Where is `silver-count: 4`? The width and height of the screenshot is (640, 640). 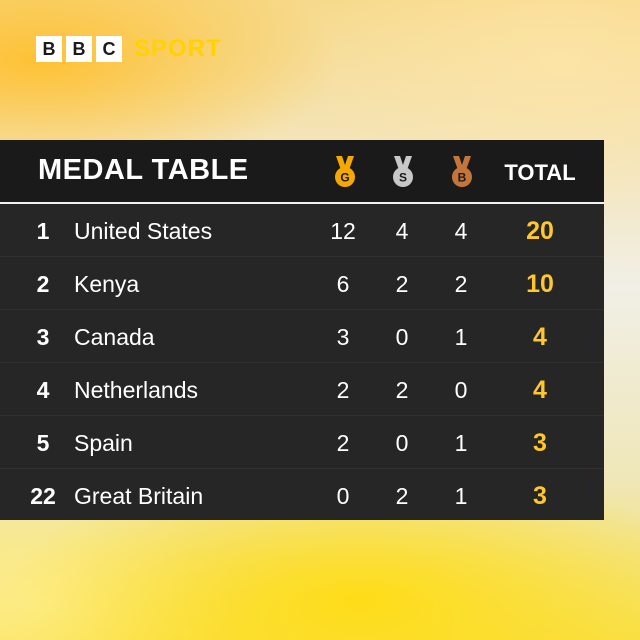 silver-count: 4 is located at coordinates (402, 231).